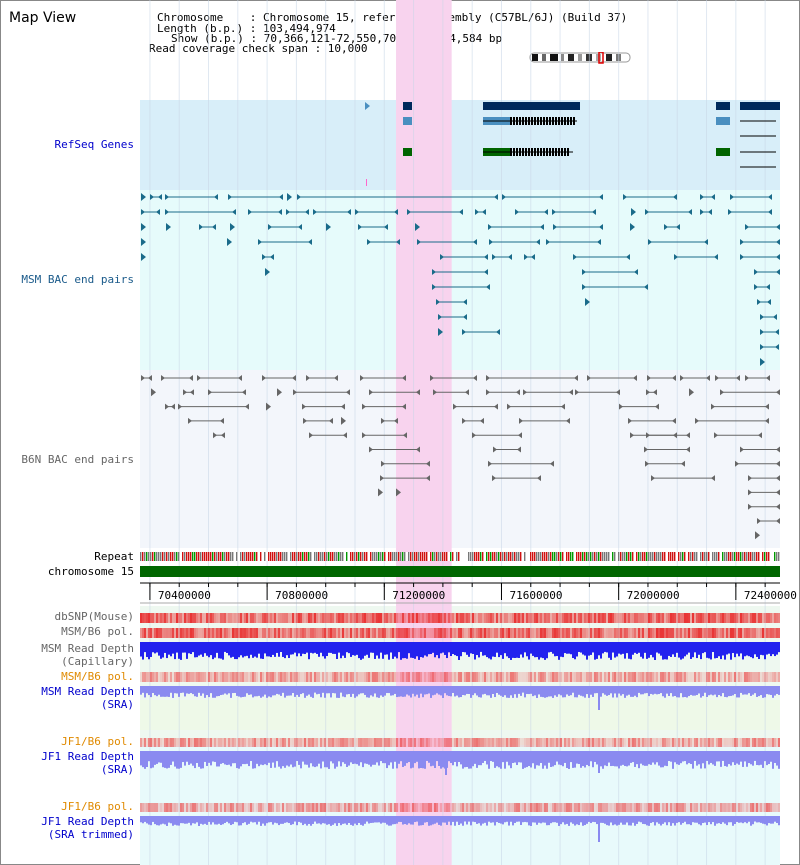 The width and height of the screenshot is (800, 865). I want to click on track-label-msm-depth-sra: MSM Read Depth, so click(87, 691).